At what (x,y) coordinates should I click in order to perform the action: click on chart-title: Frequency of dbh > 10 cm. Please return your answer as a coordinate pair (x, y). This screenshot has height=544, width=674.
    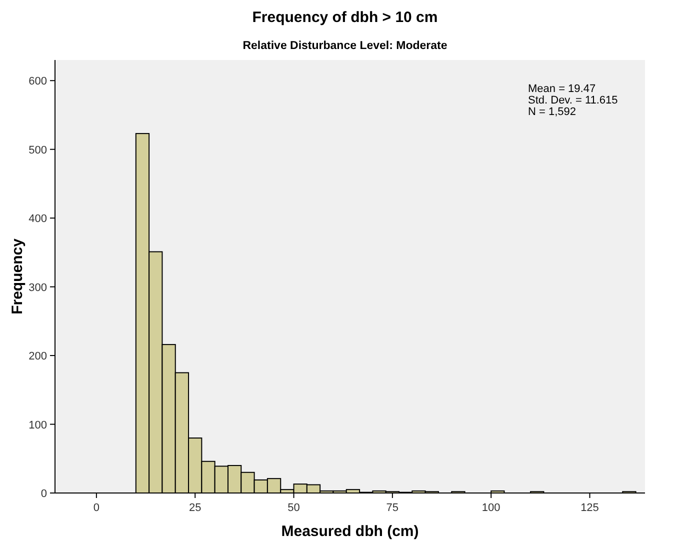
    Looking at the image, I should click on (345, 17).